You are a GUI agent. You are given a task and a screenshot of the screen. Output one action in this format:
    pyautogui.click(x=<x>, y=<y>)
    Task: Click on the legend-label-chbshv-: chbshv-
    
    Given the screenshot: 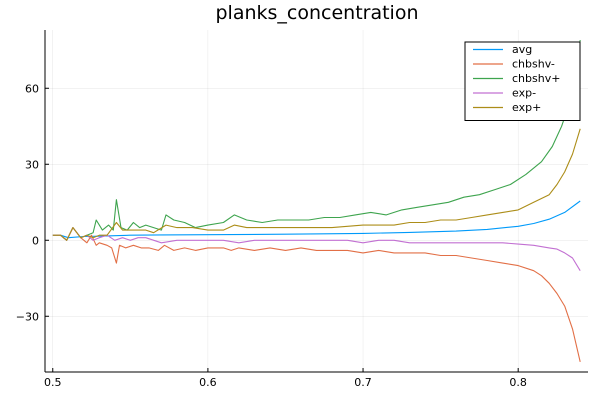 What is the action you would take?
    pyautogui.click(x=533, y=64)
    